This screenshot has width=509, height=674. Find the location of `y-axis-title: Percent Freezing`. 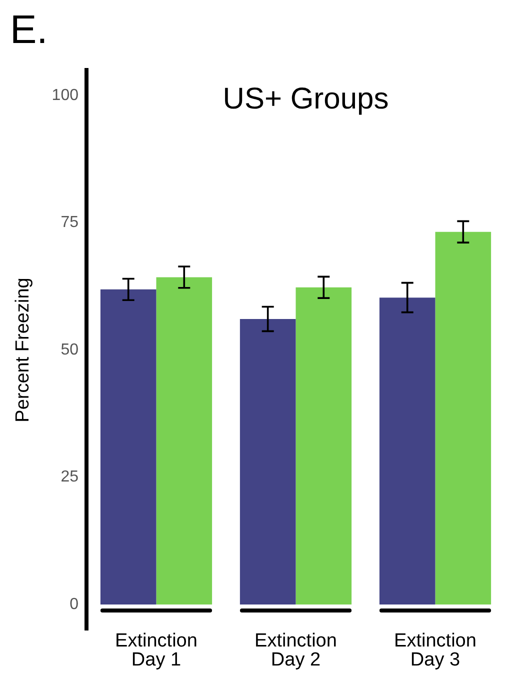

y-axis-title: Percent Freezing is located at coordinates (23, 350).